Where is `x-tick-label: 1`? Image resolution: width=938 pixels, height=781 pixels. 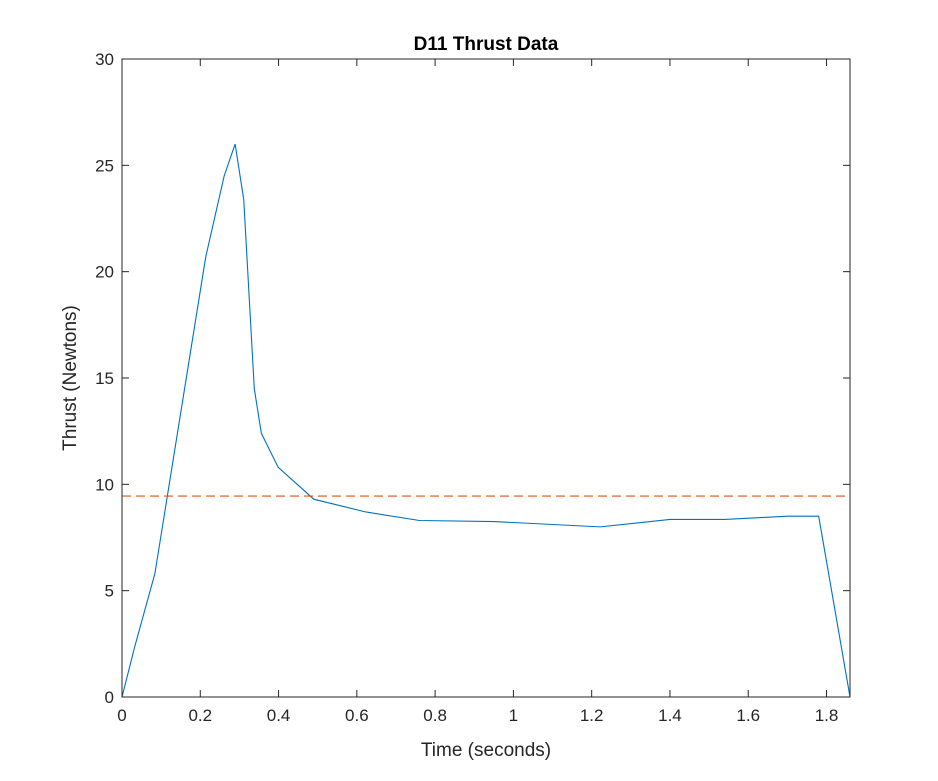
x-tick-label: 1 is located at coordinates (513, 715).